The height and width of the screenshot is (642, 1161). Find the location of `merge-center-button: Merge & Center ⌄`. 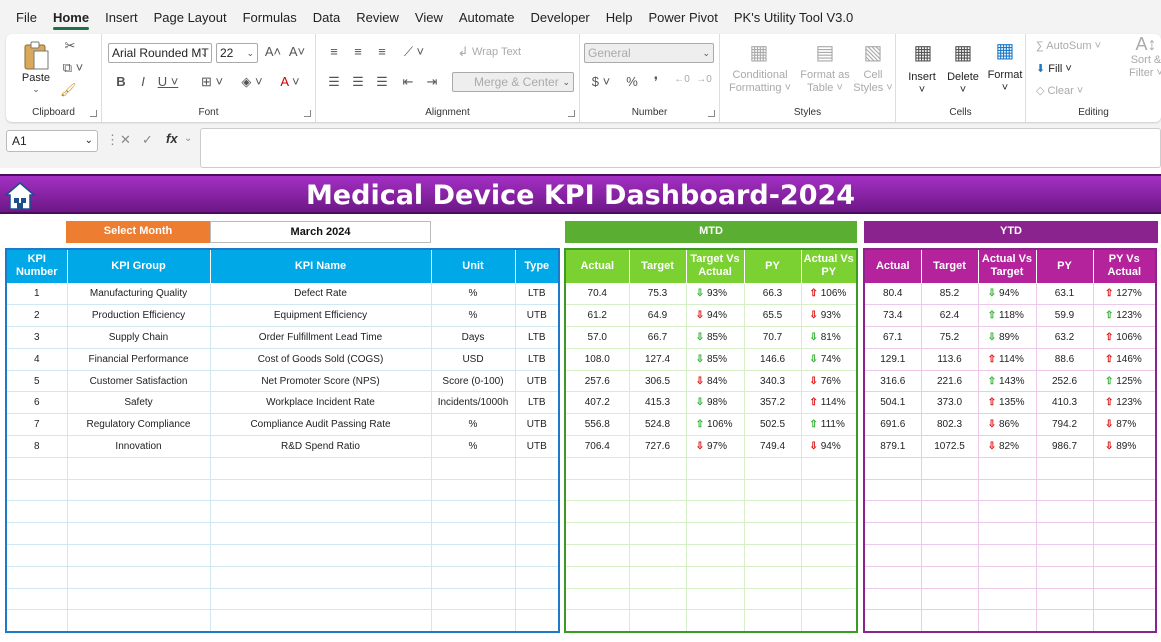

merge-center-button: Merge & Center ⌄ is located at coordinates (513, 82).